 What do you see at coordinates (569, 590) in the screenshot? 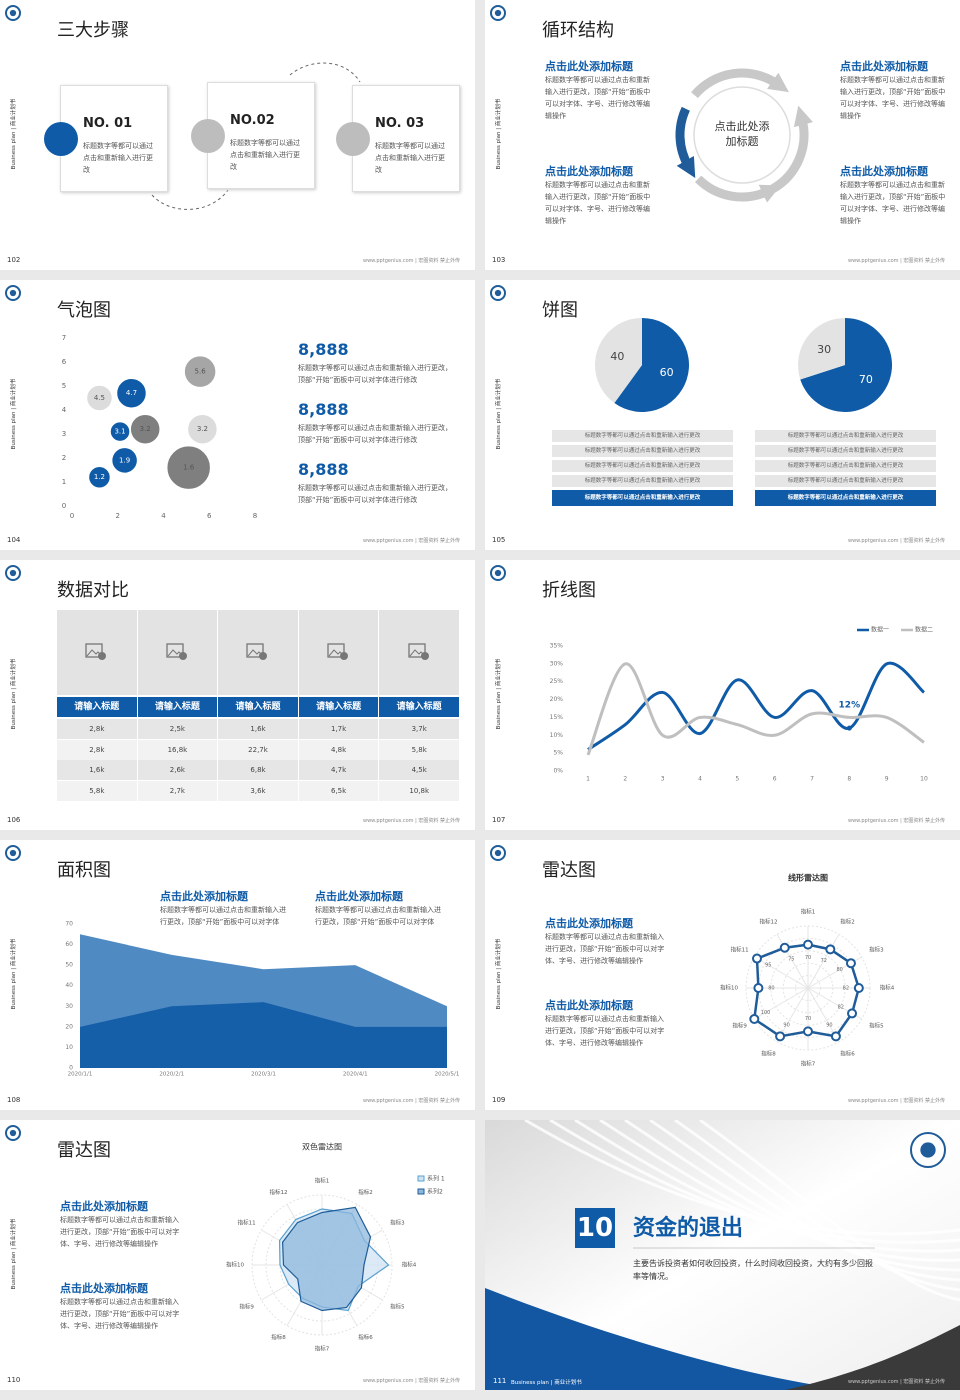
I see `slide-title: 折线图` at bounding box center [569, 590].